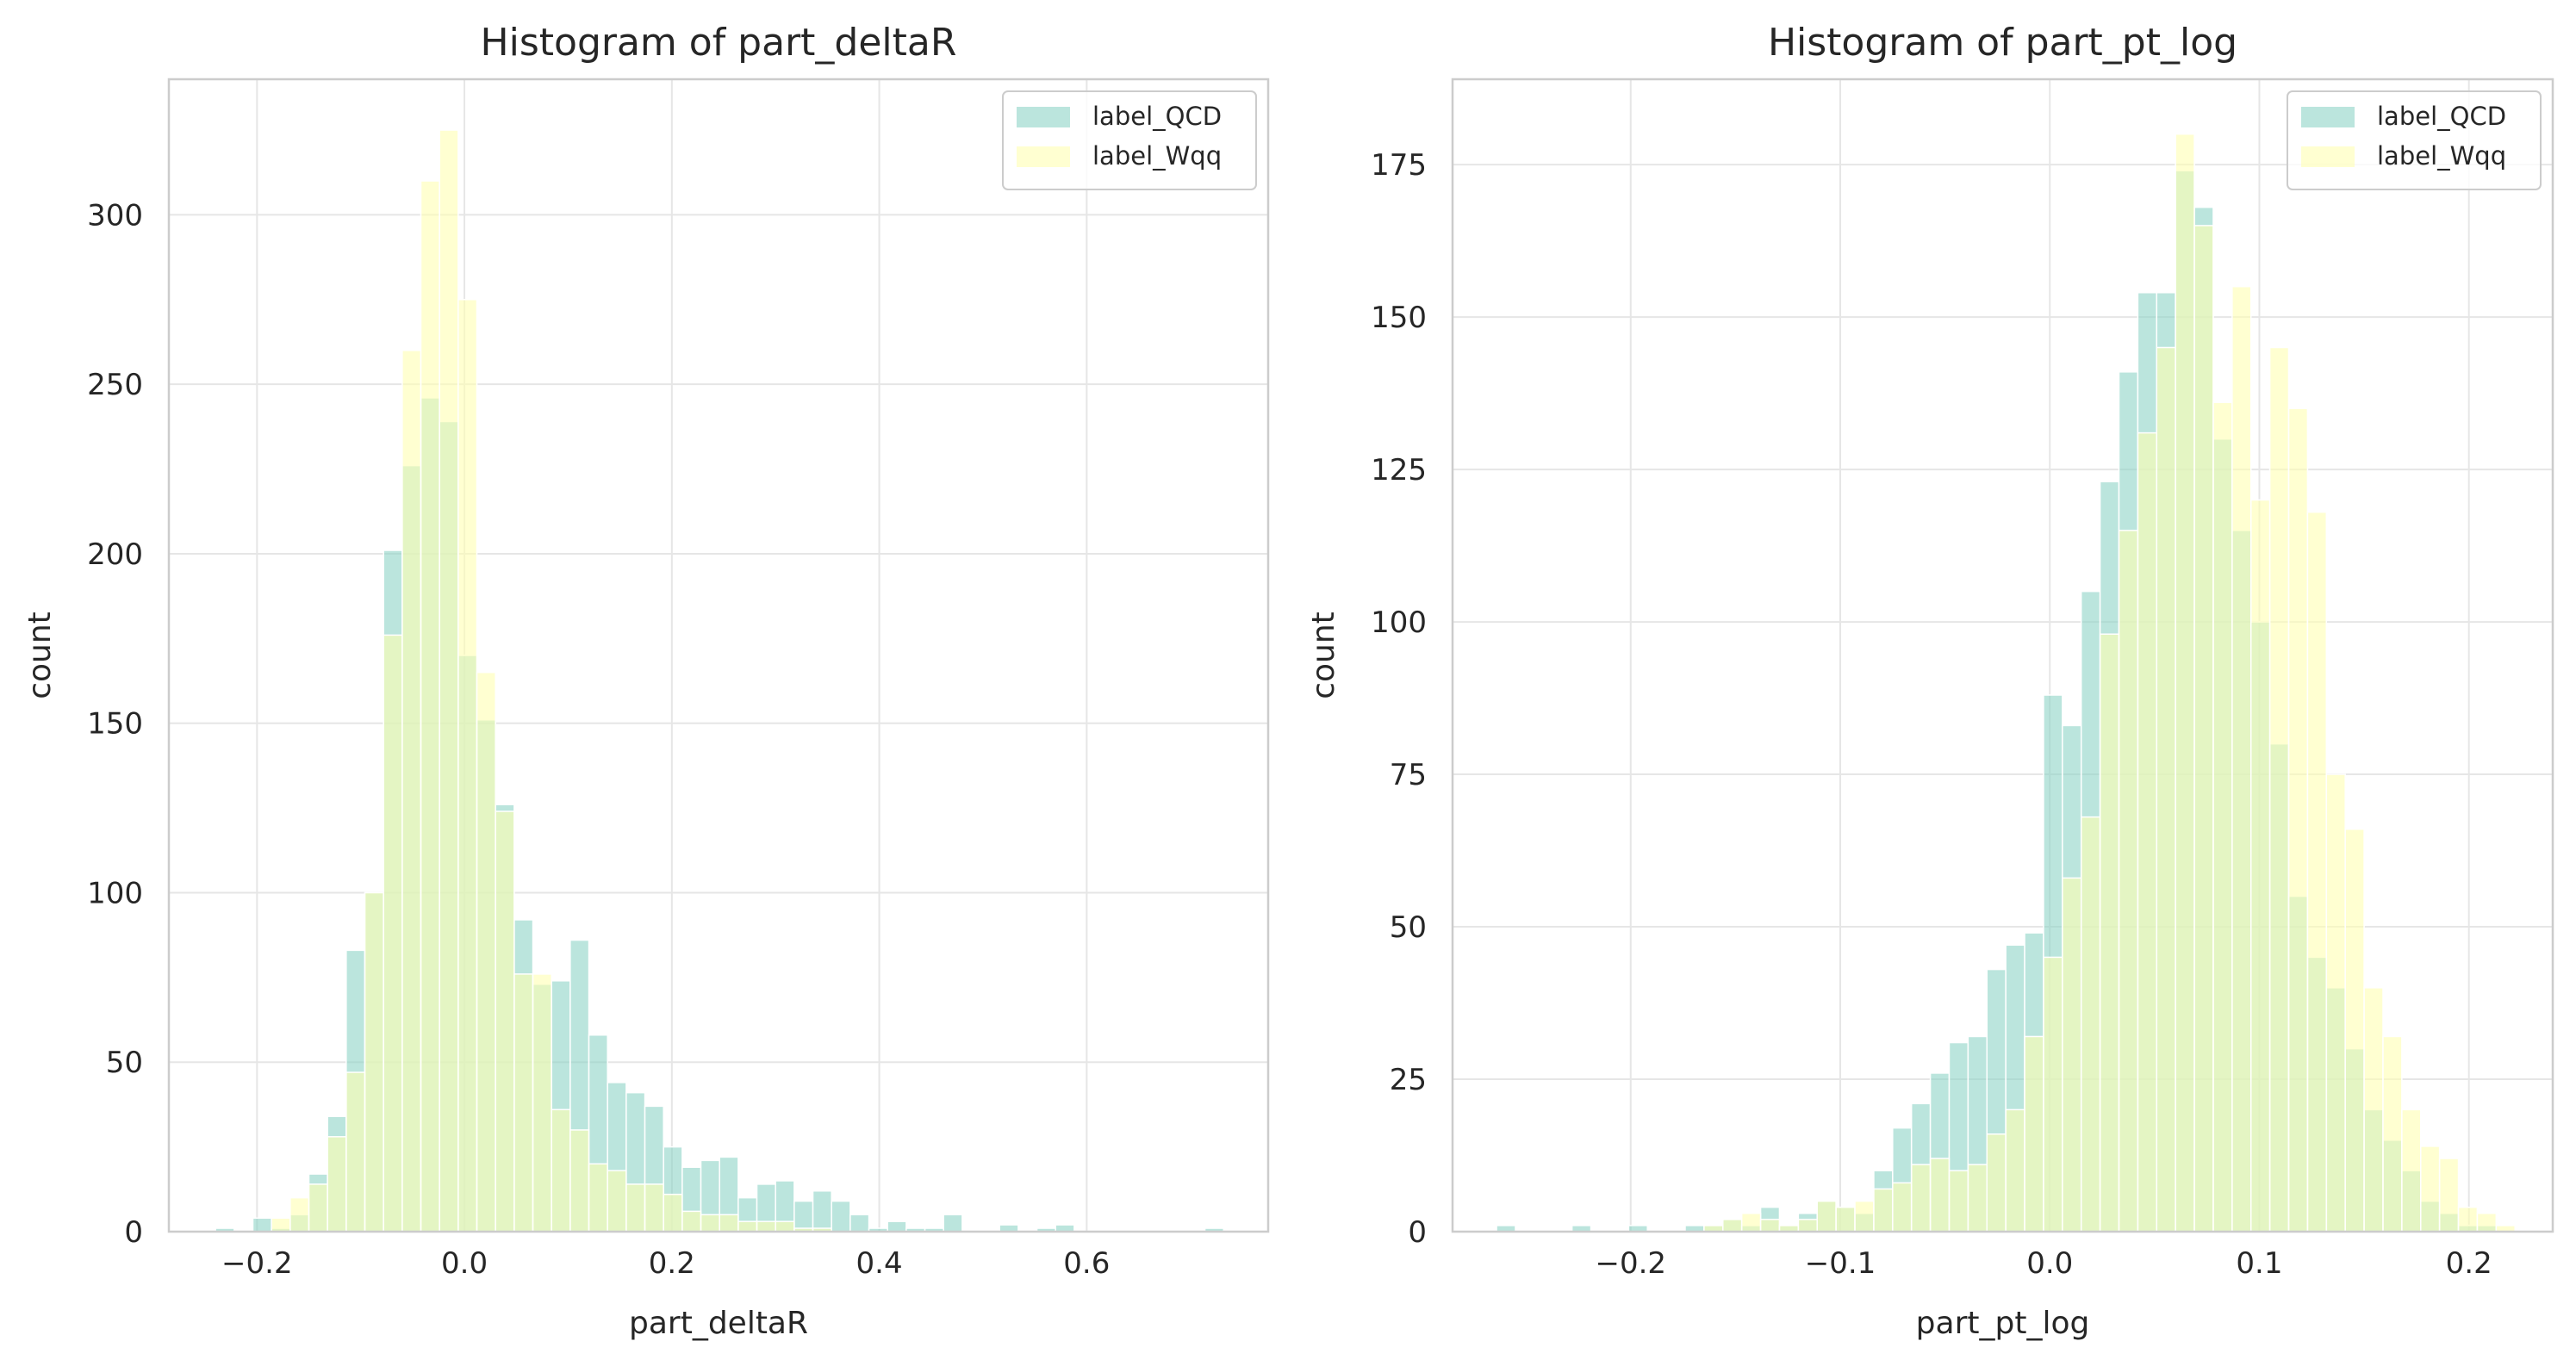 This screenshot has height=1366, width=2576. I want to click on chart-title: Histogram of part_deltaR, so click(719, 43).